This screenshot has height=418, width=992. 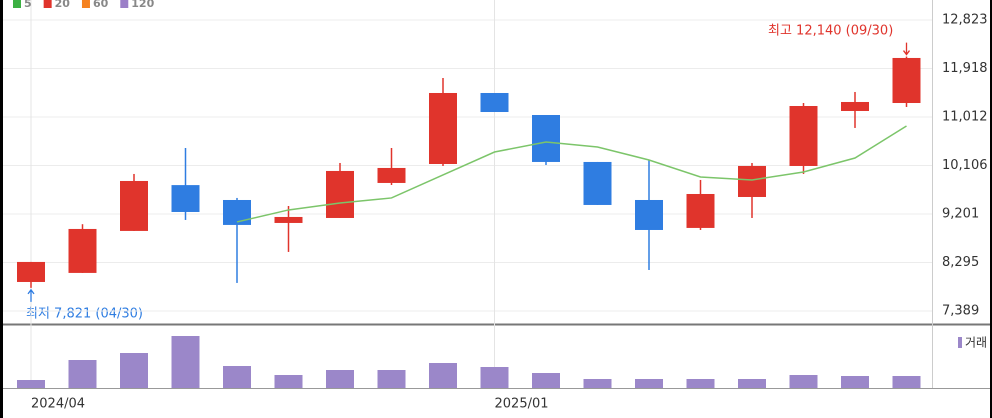 What do you see at coordinates (906, 49) in the screenshot?
I see `high-arrow` at bounding box center [906, 49].